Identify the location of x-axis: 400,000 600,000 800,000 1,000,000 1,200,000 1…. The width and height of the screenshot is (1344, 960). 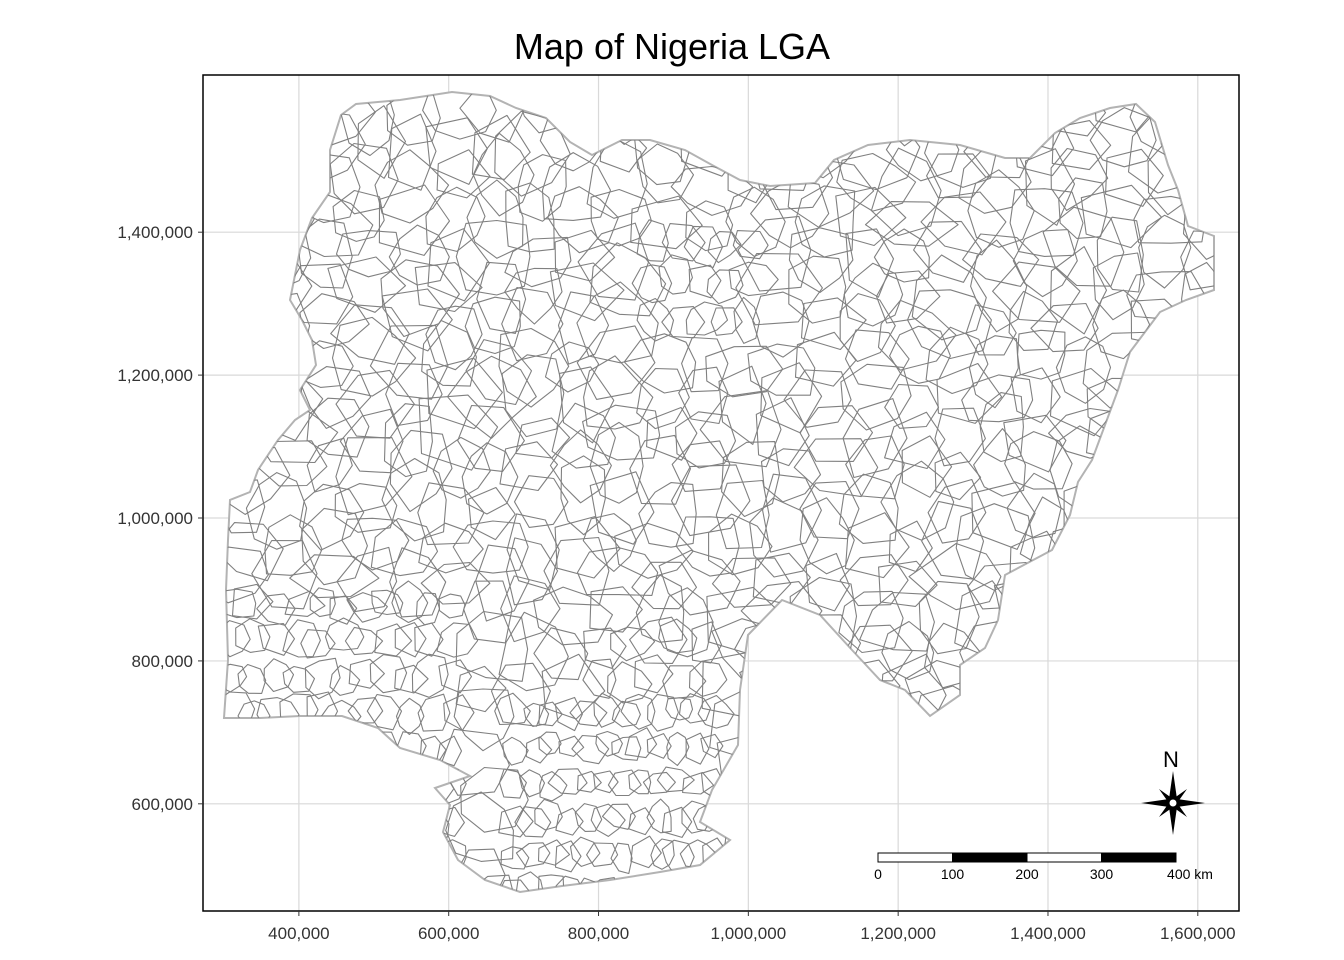
(752, 927).